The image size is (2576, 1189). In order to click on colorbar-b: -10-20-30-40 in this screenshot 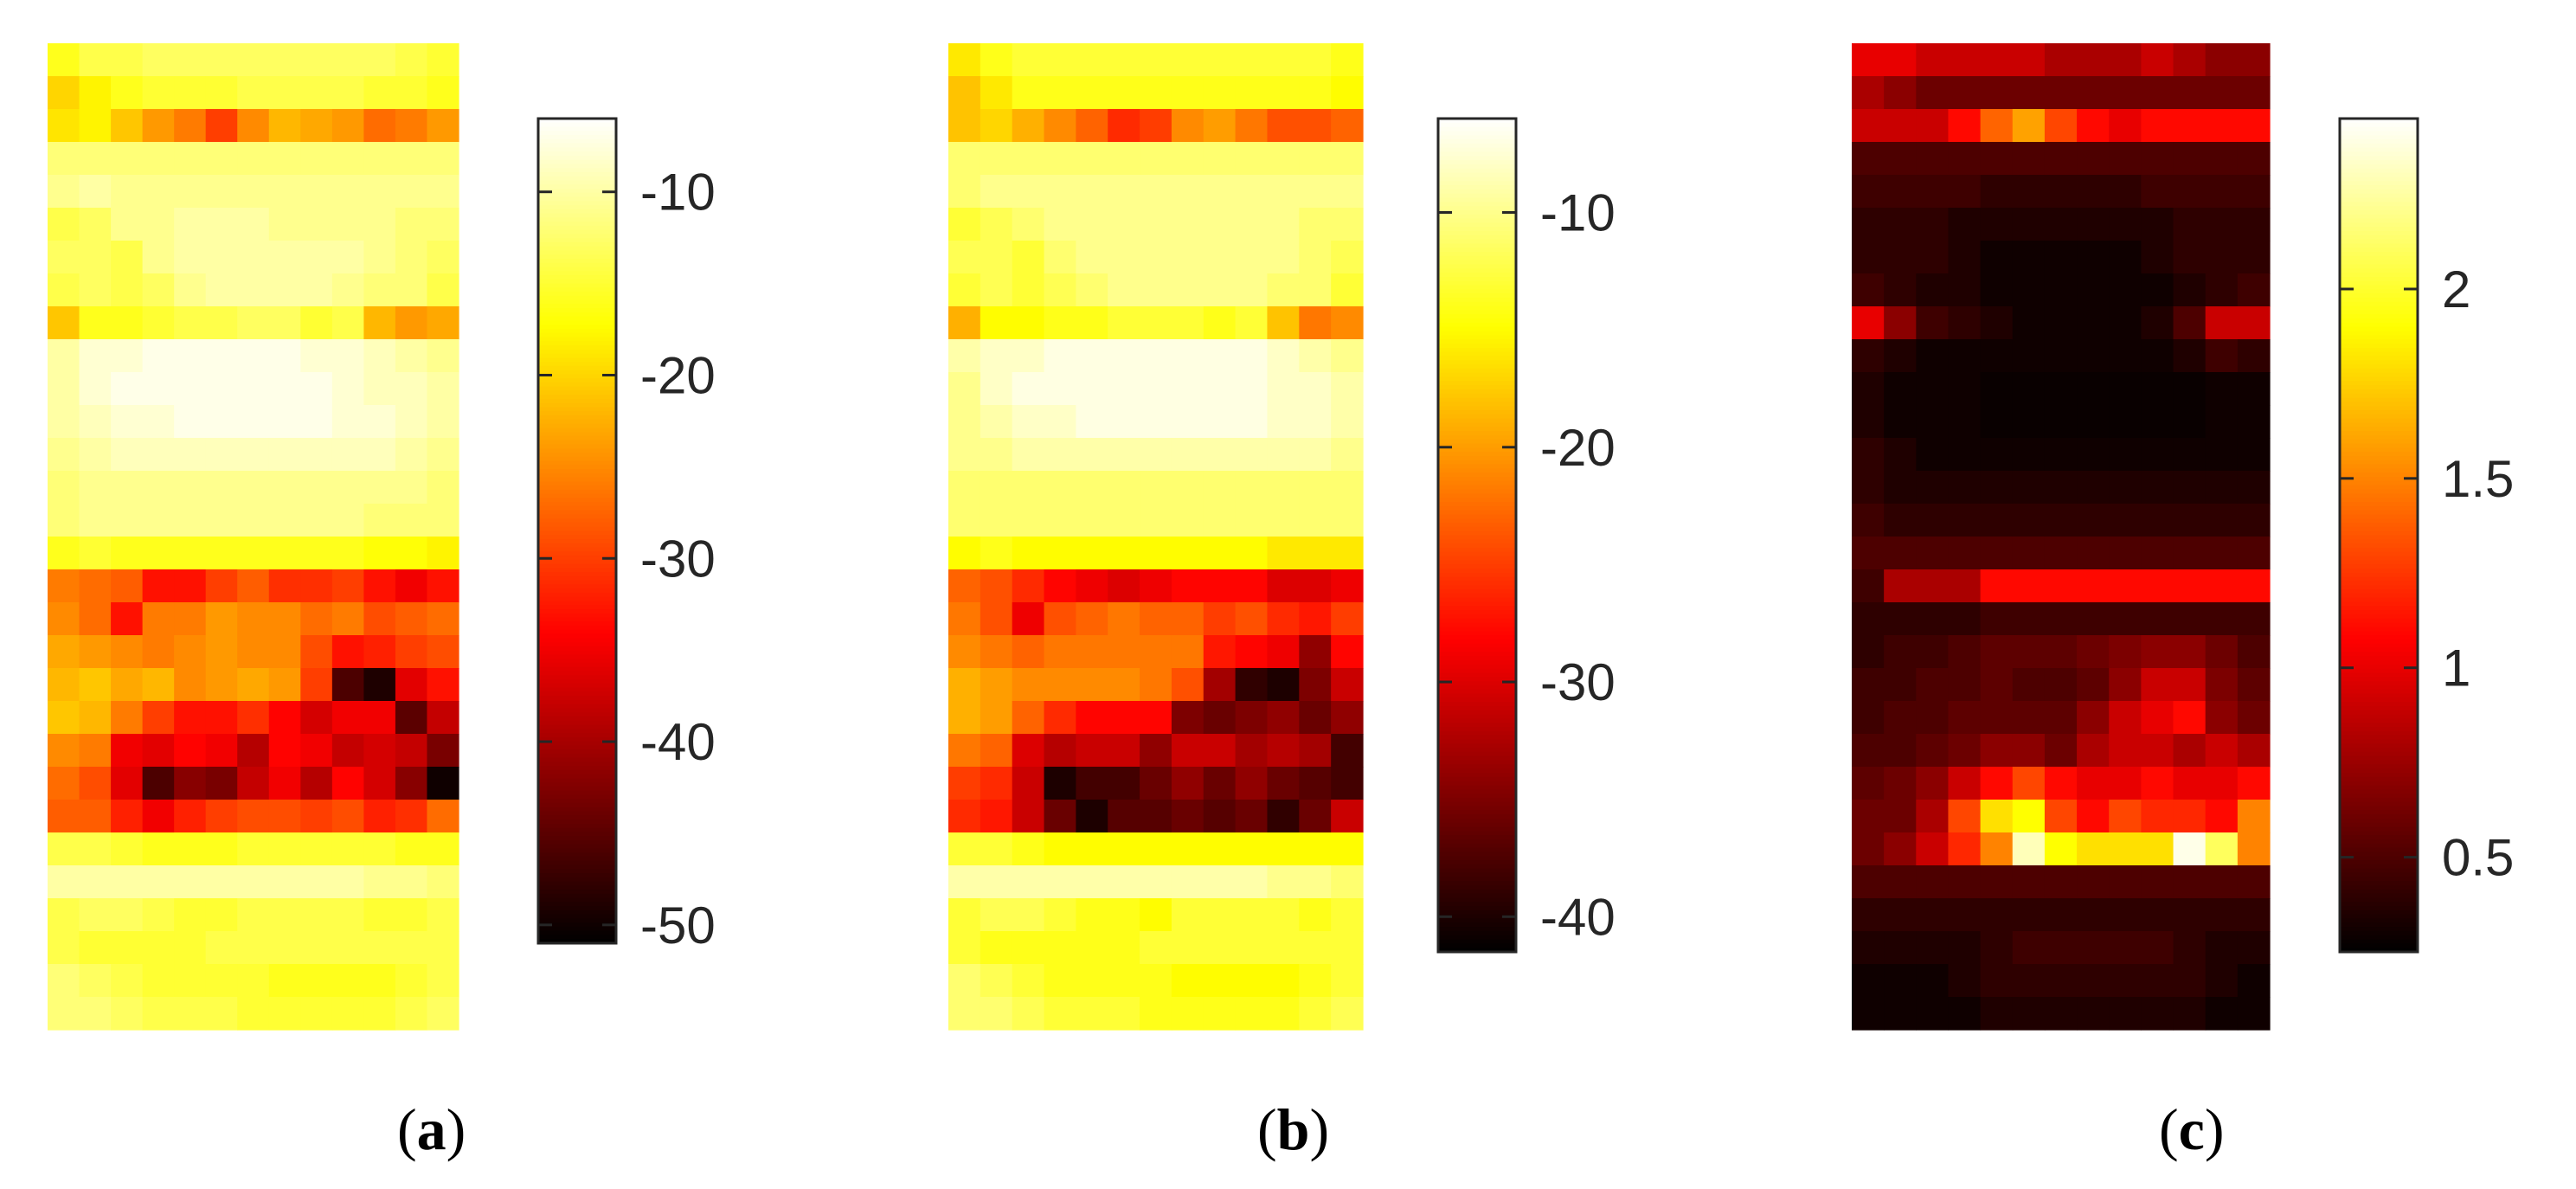, I will do `click(1526, 535)`.